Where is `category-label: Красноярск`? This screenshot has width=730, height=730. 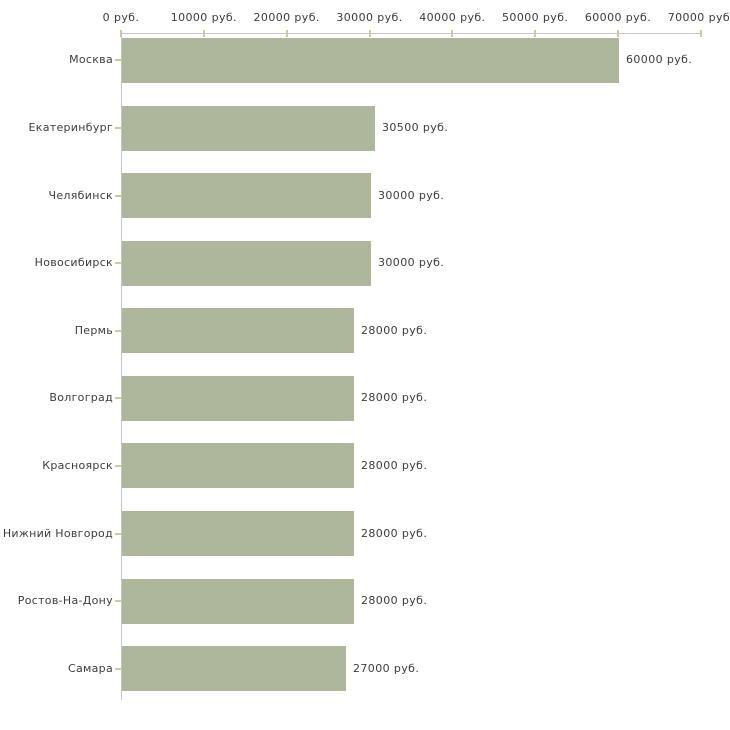 category-label: Красноярск is located at coordinates (77, 465).